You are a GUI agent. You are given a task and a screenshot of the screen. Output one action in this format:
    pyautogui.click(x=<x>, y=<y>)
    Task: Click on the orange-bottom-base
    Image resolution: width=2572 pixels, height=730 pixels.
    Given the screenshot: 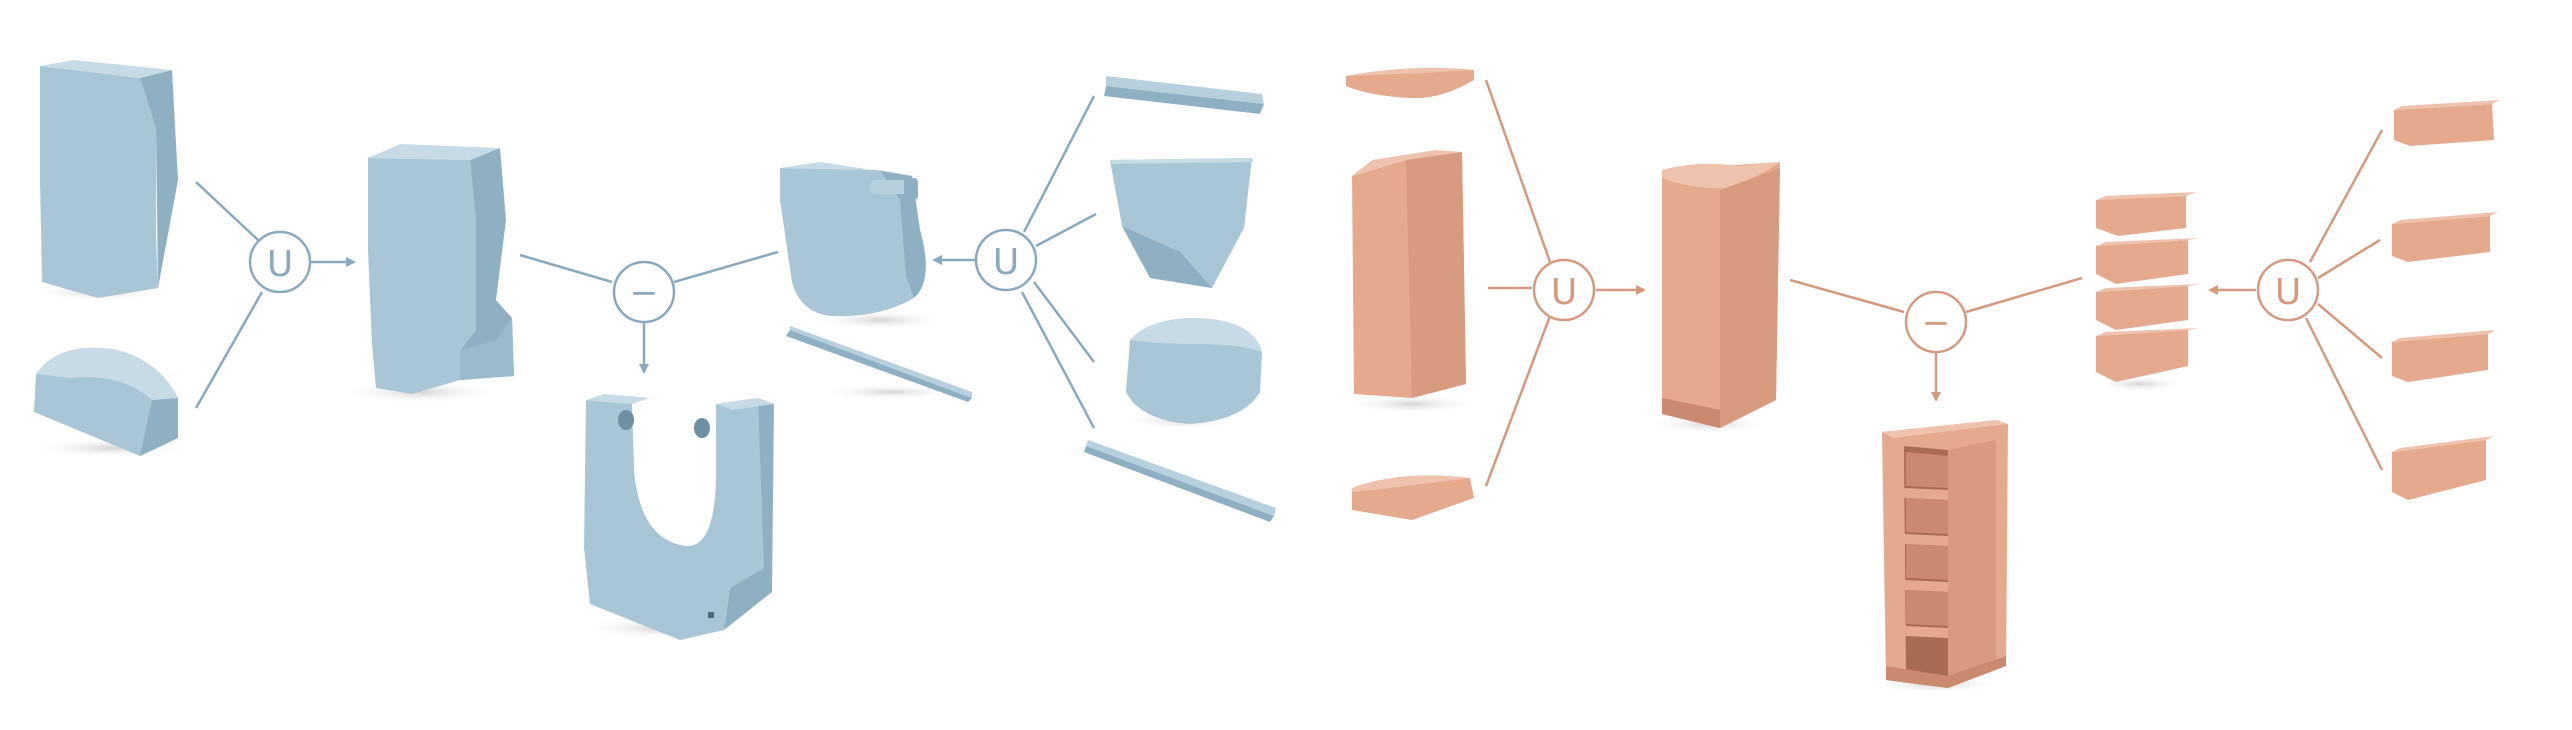 What is the action you would take?
    pyautogui.click(x=1413, y=497)
    